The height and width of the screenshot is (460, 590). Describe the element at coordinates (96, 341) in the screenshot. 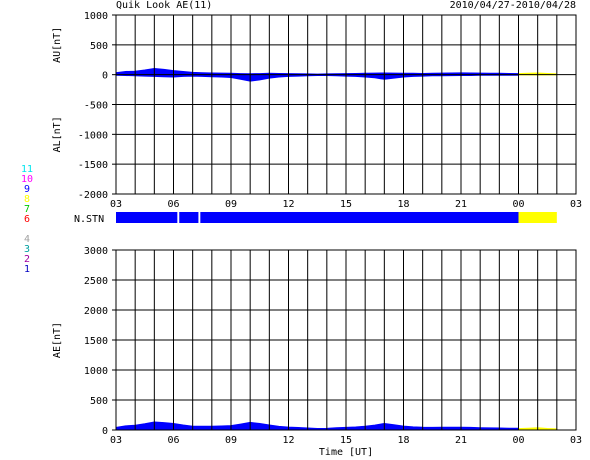

I see `y-tick-label: 1500` at that location.